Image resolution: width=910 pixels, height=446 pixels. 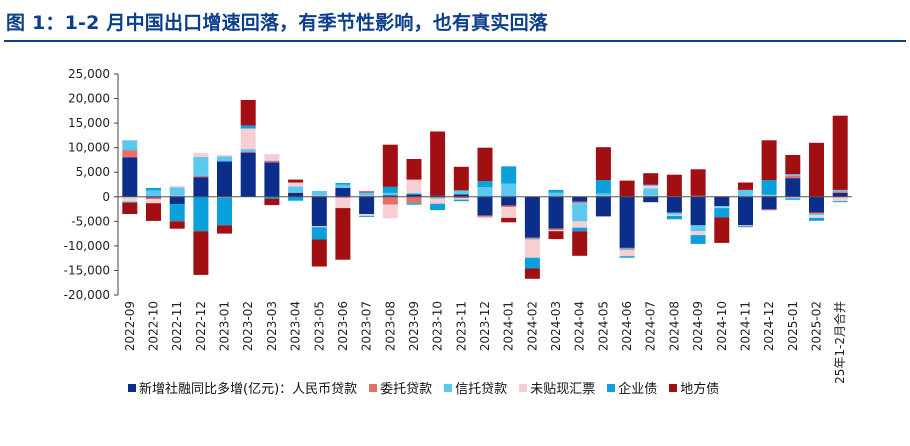 What do you see at coordinates (277, 23) in the screenshot?
I see `chart-title: 图 1：1-2 月中国出口增速回落，有季节性影响，也有真实回落` at bounding box center [277, 23].